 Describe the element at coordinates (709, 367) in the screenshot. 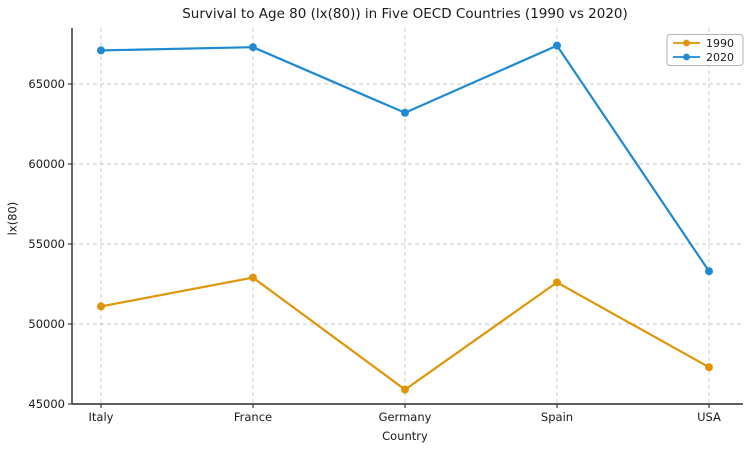

I see `data-point-1990-USA` at that location.